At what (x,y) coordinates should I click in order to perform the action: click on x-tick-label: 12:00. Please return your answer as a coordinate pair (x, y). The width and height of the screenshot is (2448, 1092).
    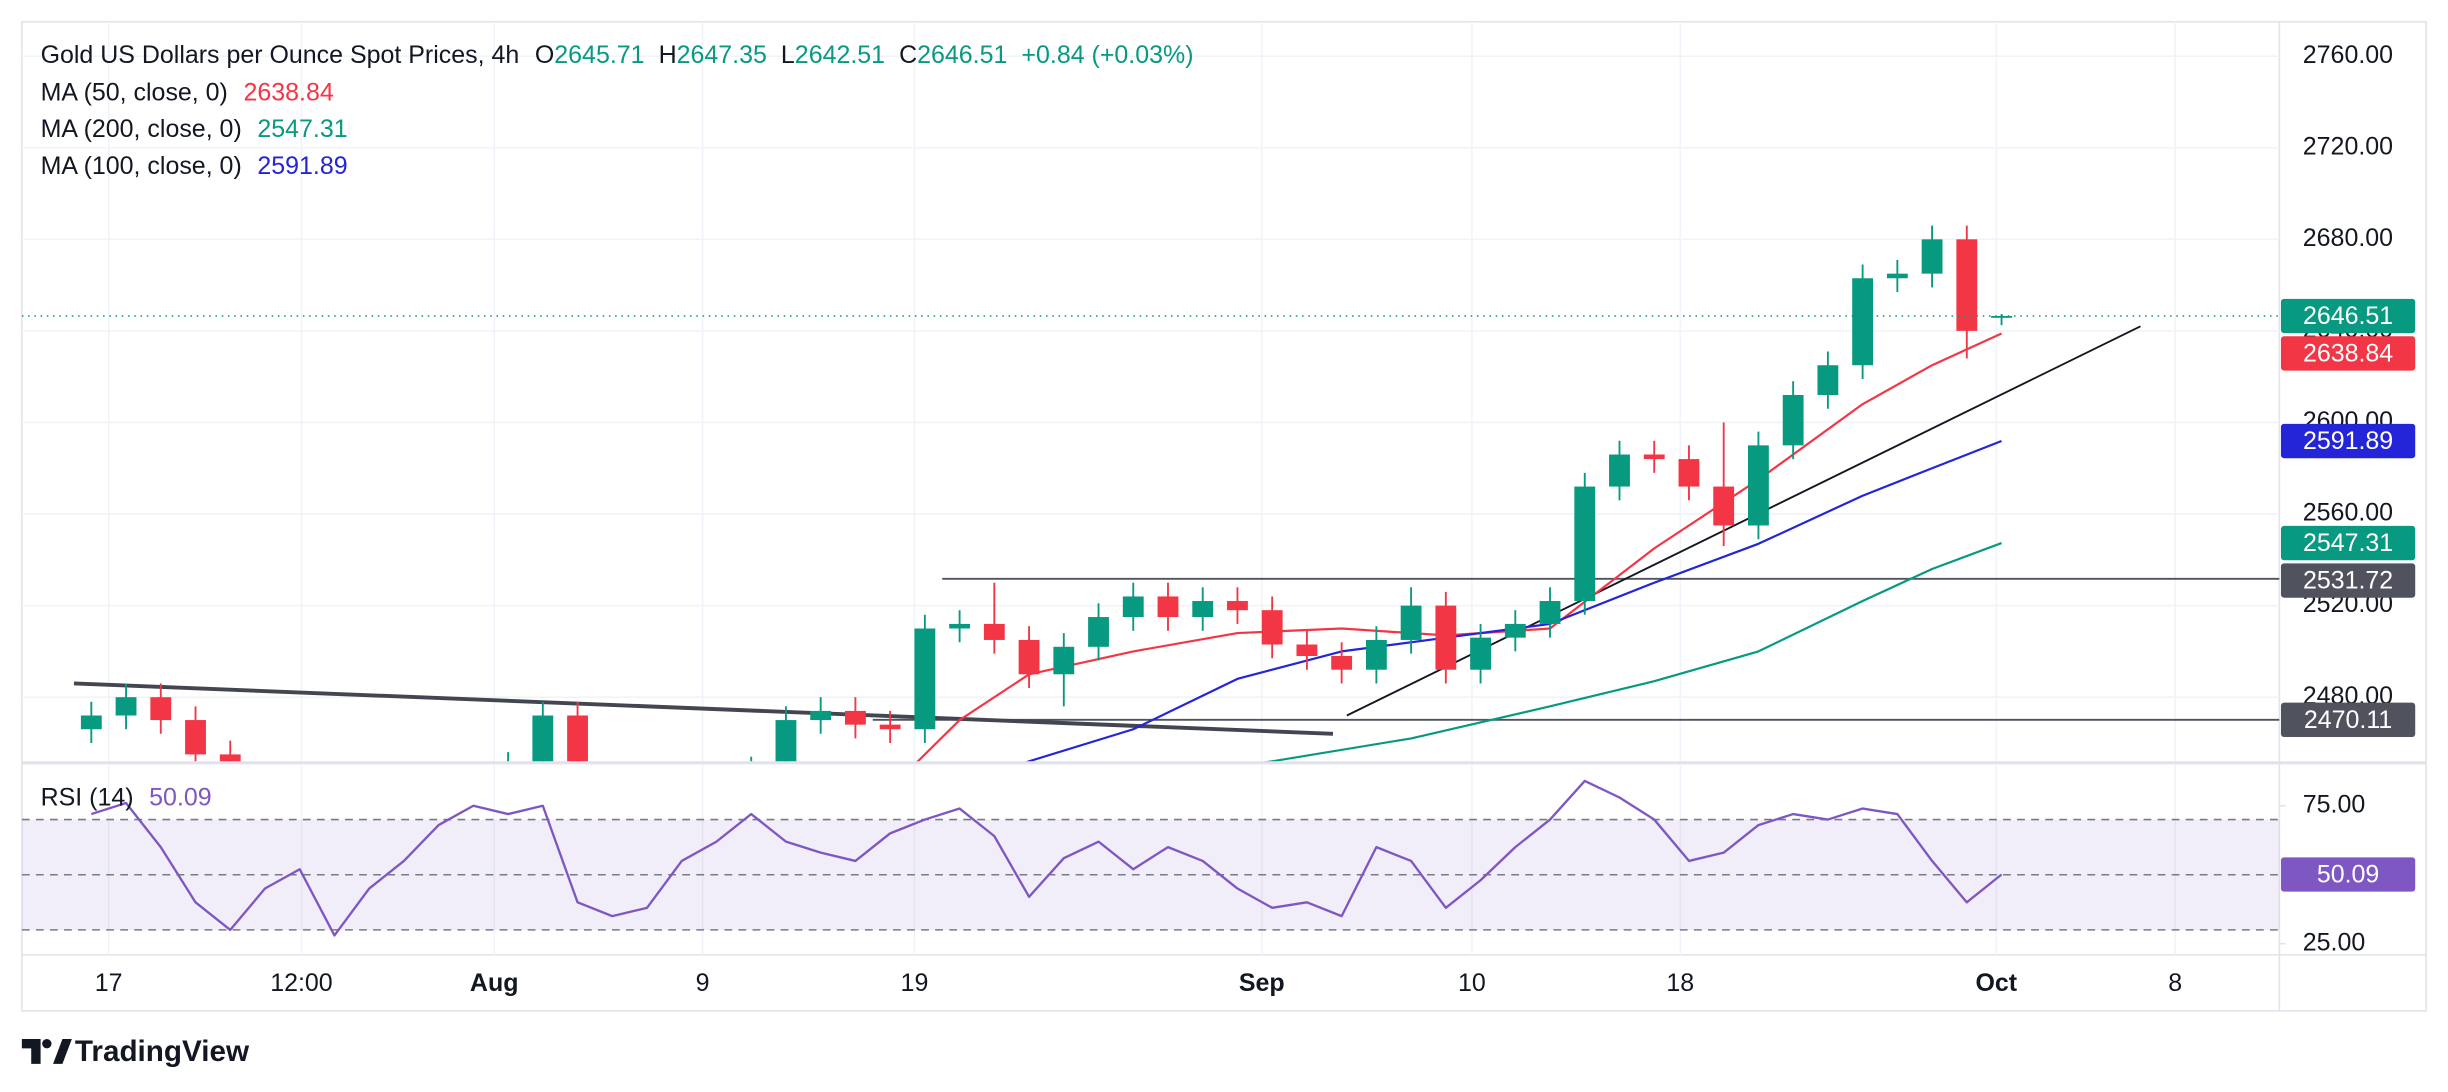
    Looking at the image, I should click on (301, 983).